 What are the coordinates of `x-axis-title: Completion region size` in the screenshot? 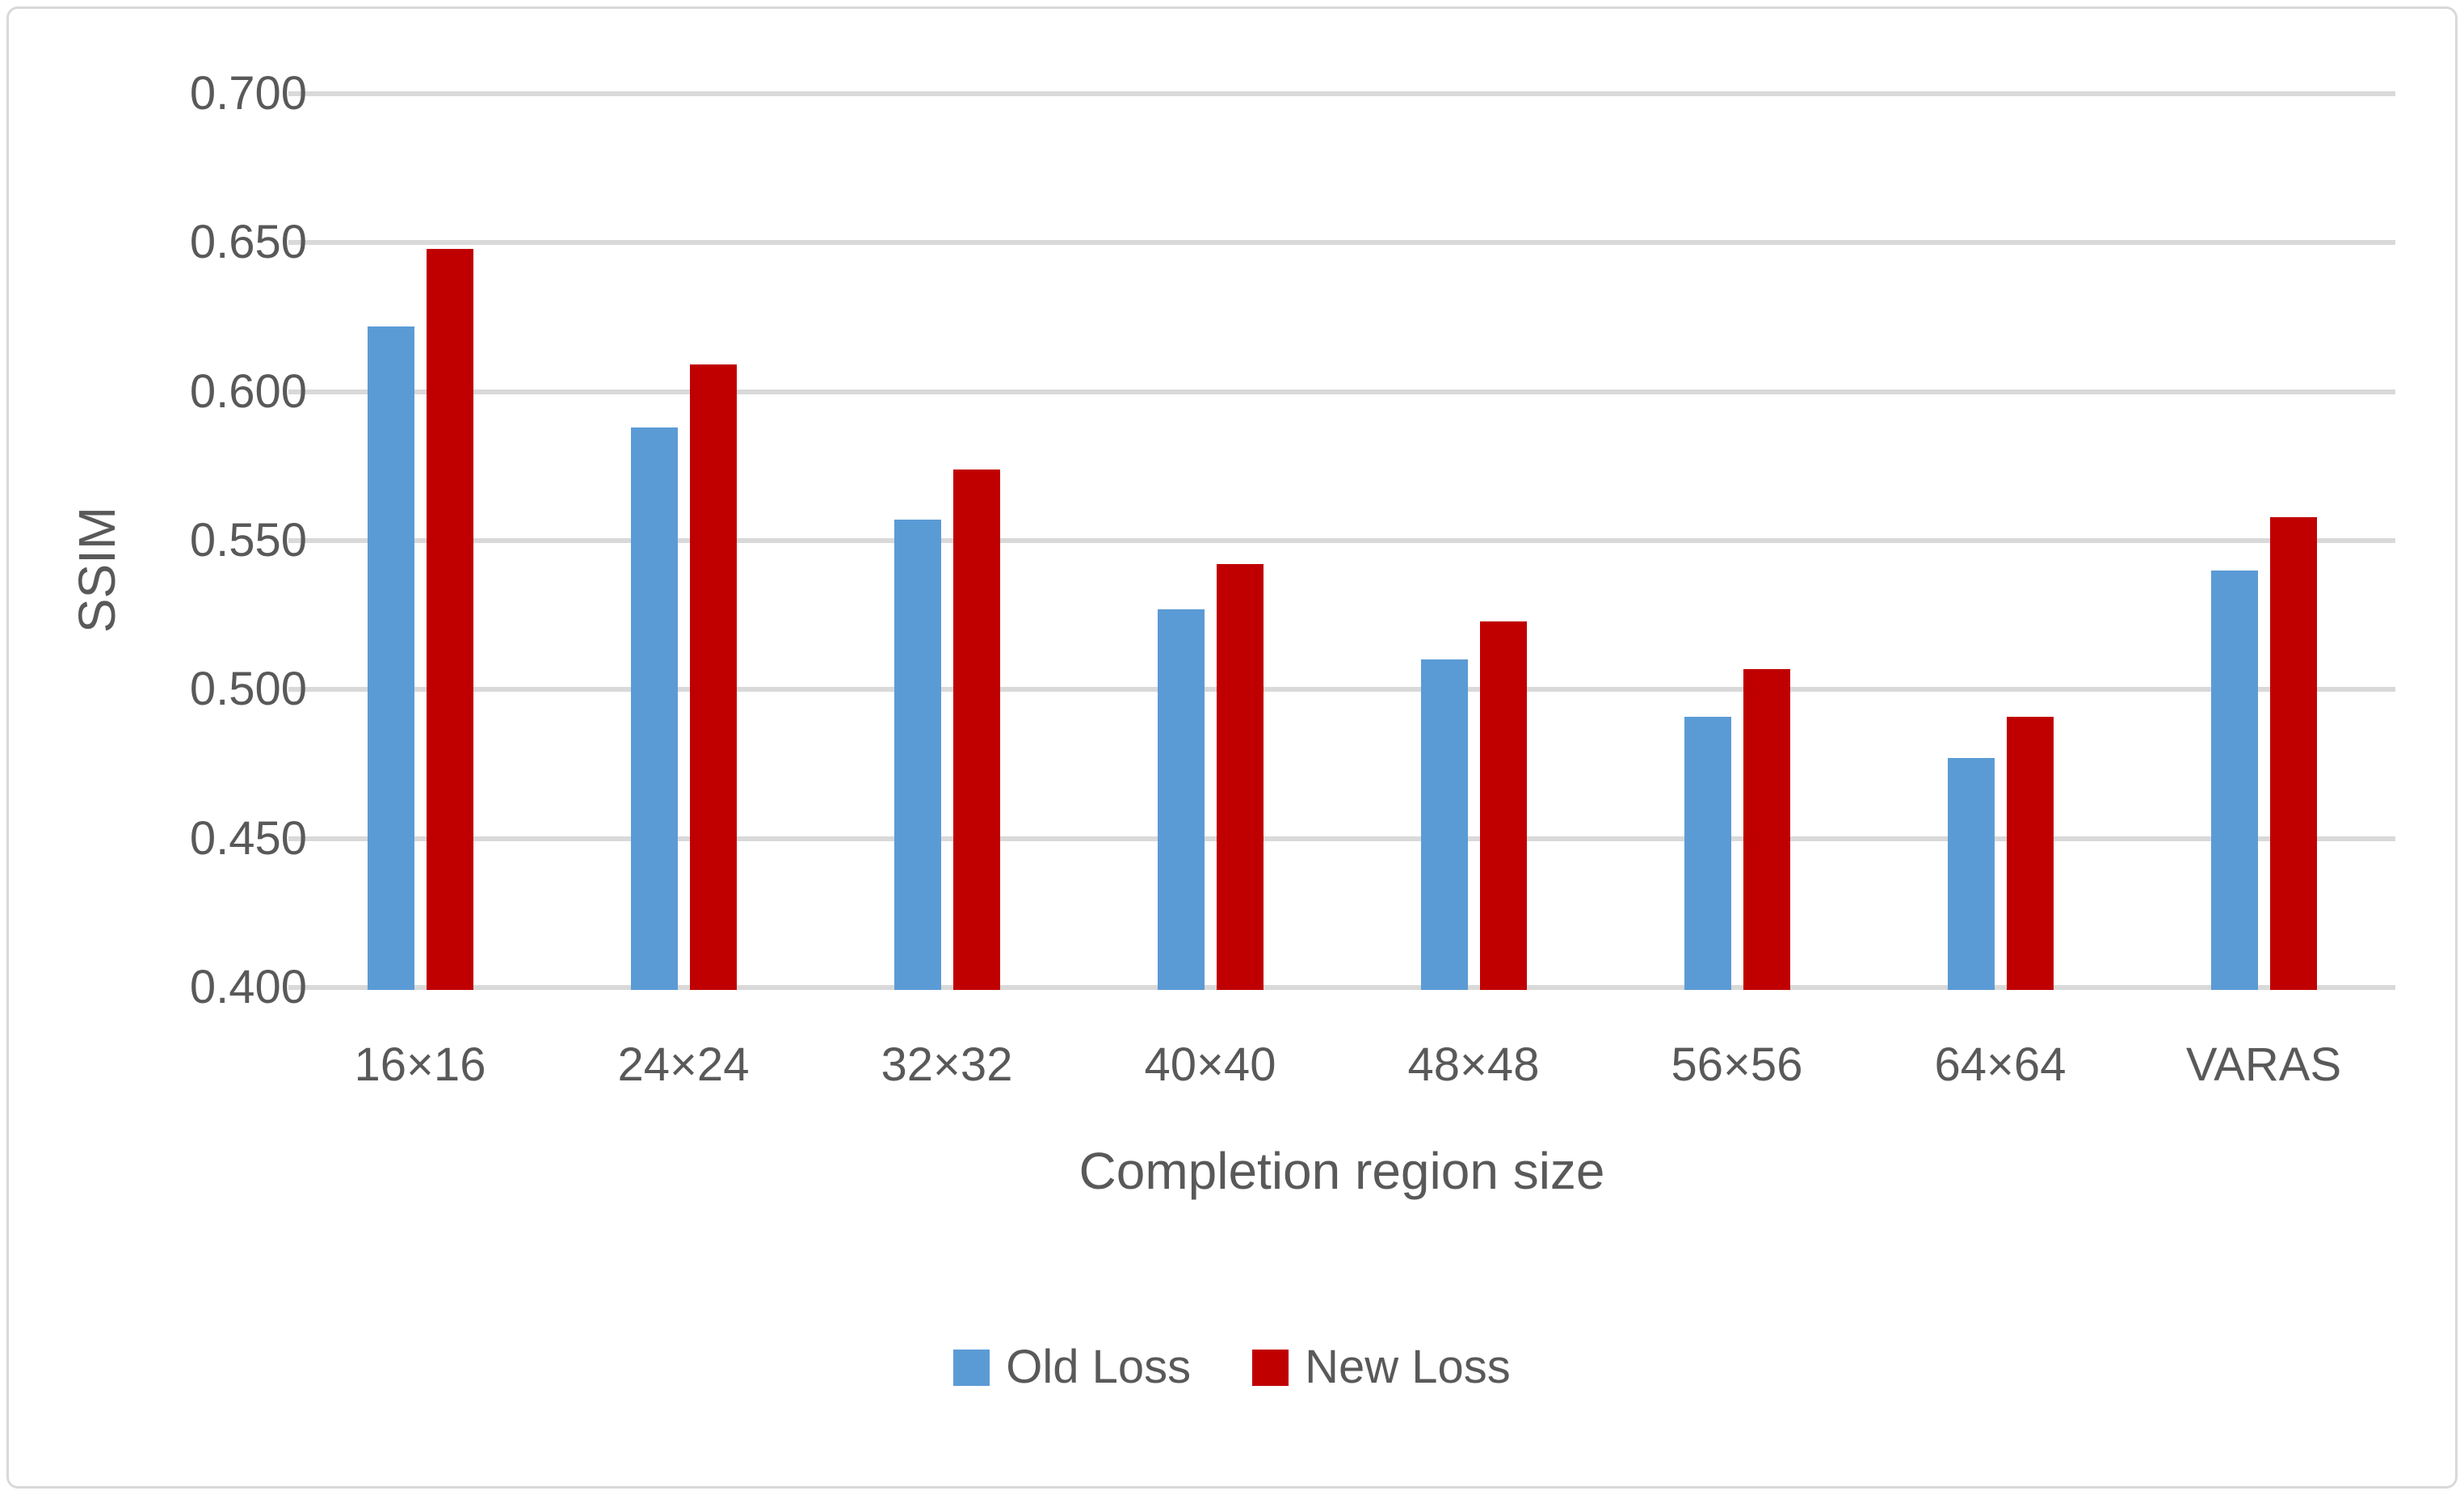 It's located at (1342, 1171).